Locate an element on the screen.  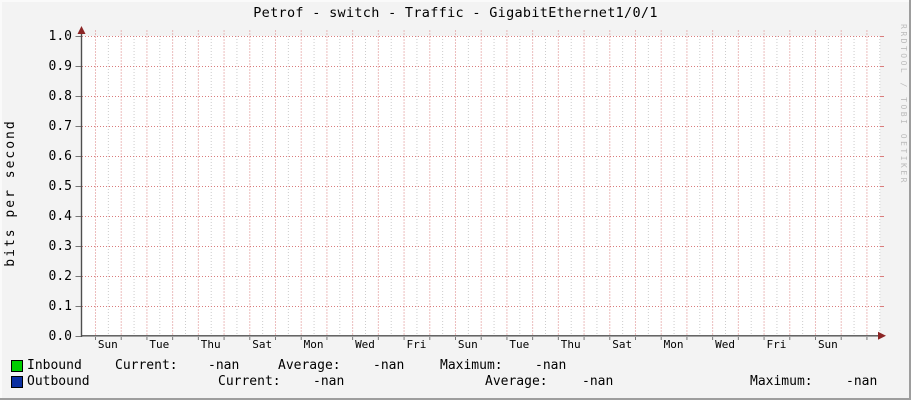
rrdtool-watermark: RRDTOOL / TOBI OETIKER is located at coordinates (903, 104).